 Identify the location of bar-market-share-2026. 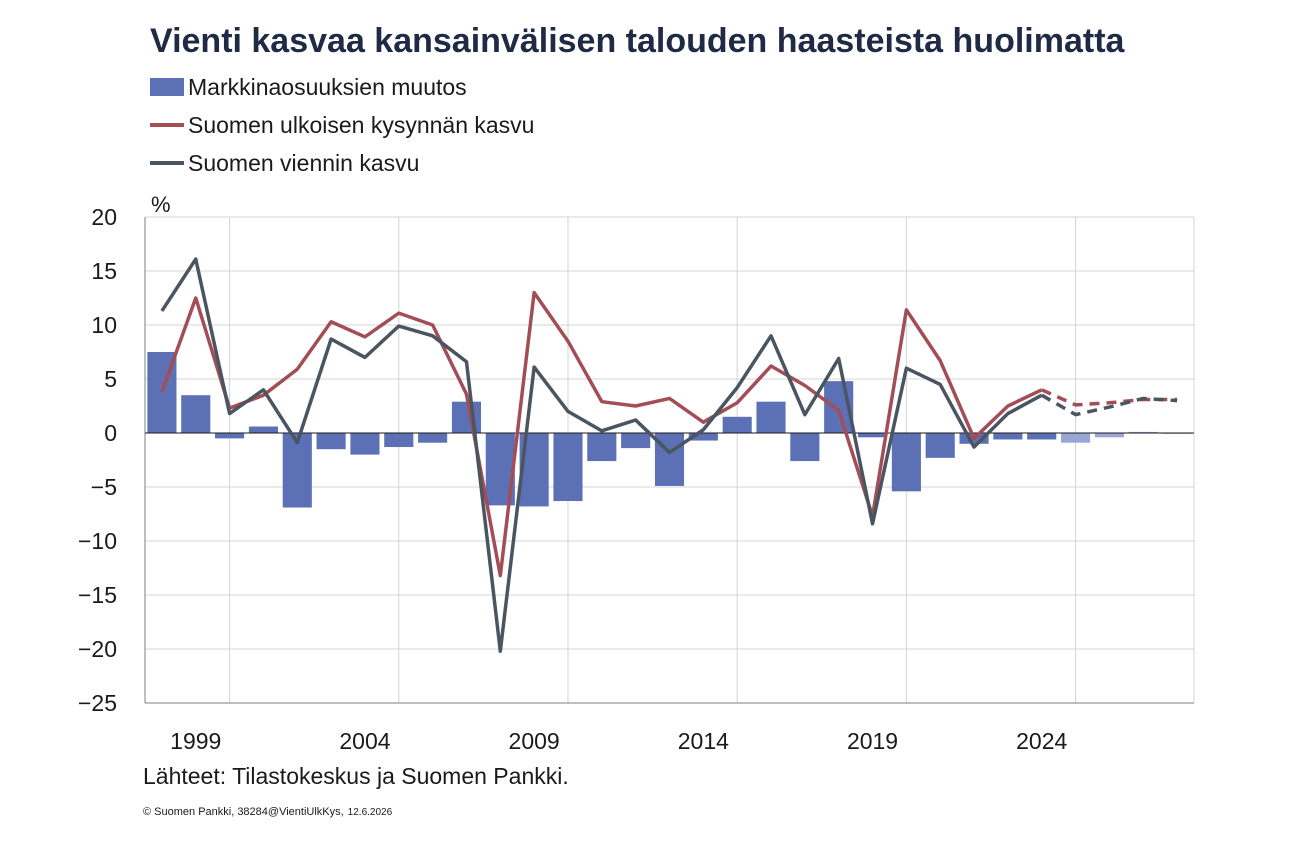
(1109, 435).